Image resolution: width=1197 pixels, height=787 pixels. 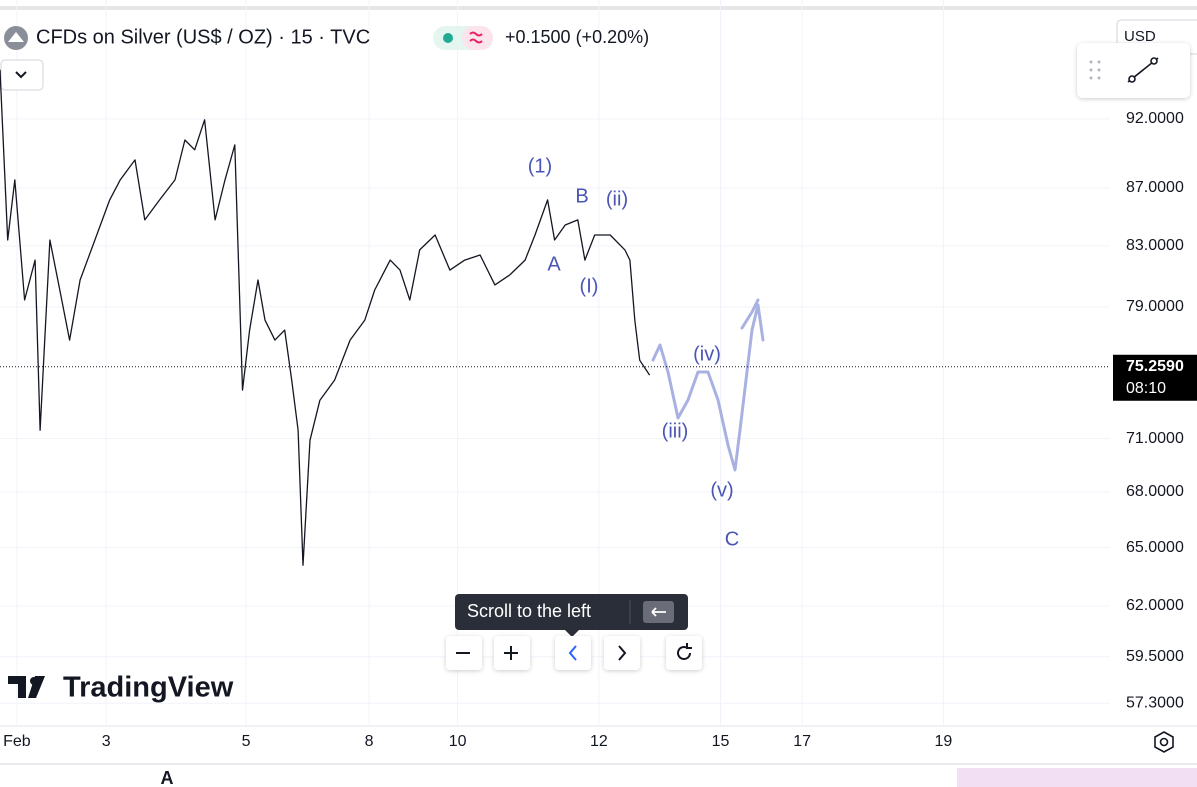 I want to click on chevron-icon, so click(x=21, y=75).